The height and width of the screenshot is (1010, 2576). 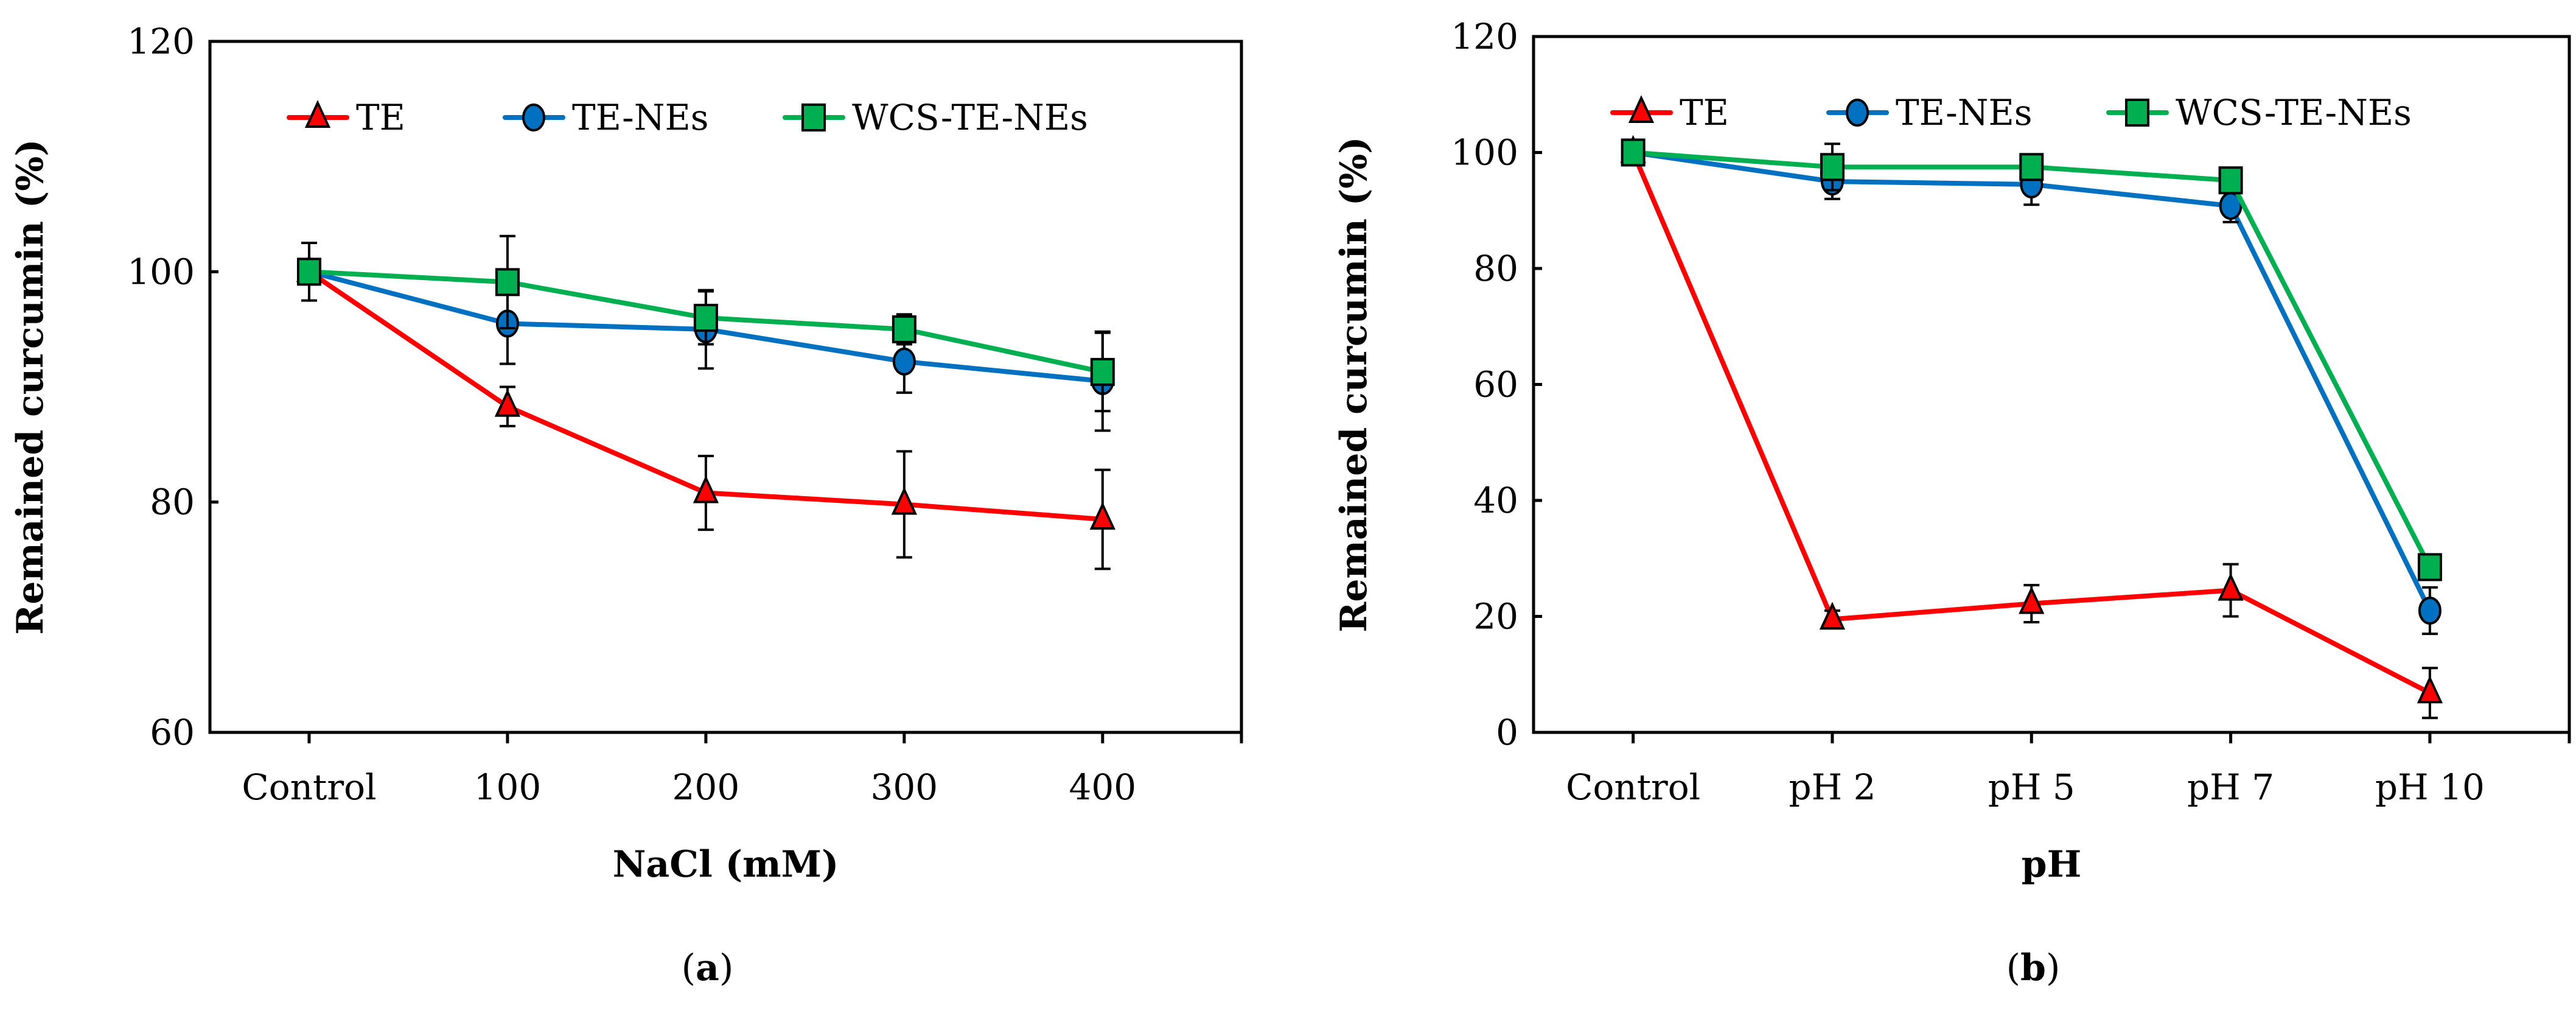 What do you see at coordinates (508, 787) in the screenshot?
I see `x-tick-label: 100` at bounding box center [508, 787].